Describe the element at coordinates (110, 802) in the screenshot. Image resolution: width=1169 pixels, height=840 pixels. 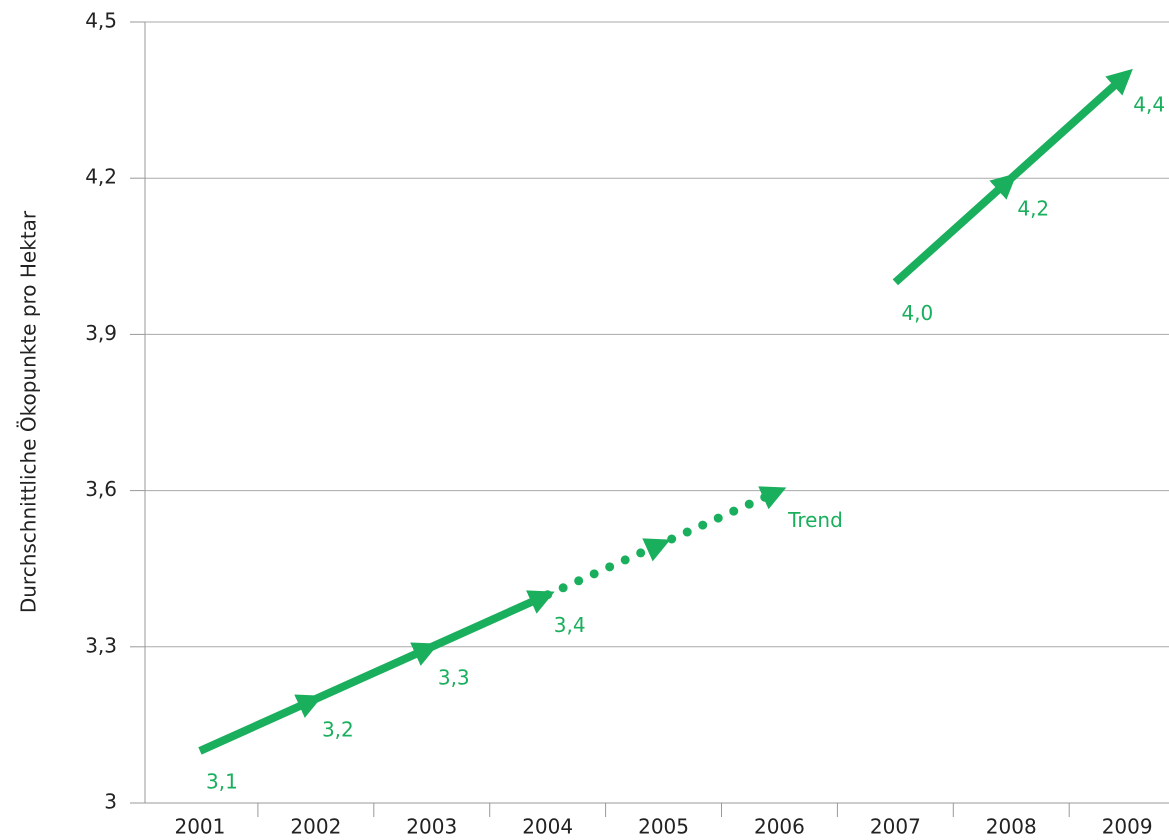
I see `y-tick-label: 3` at that location.